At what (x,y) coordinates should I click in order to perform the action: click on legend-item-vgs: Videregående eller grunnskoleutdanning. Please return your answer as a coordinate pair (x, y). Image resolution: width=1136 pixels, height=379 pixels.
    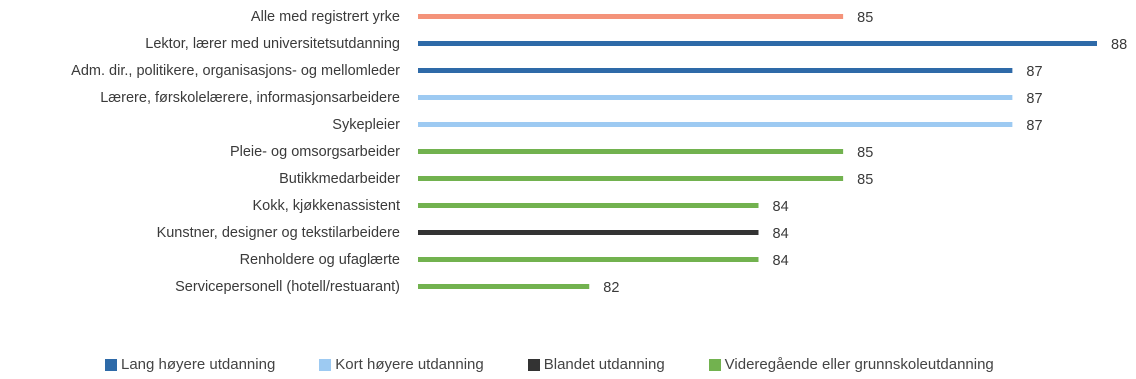
    Looking at the image, I should click on (851, 364).